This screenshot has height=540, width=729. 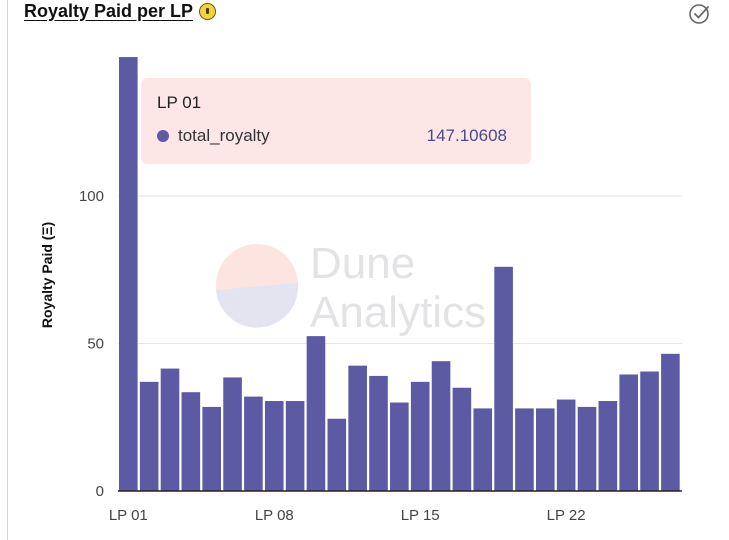 What do you see at coordinates (208, 11) in the screenshot?
I see `clock-icon` at bounding box center [208, 11].